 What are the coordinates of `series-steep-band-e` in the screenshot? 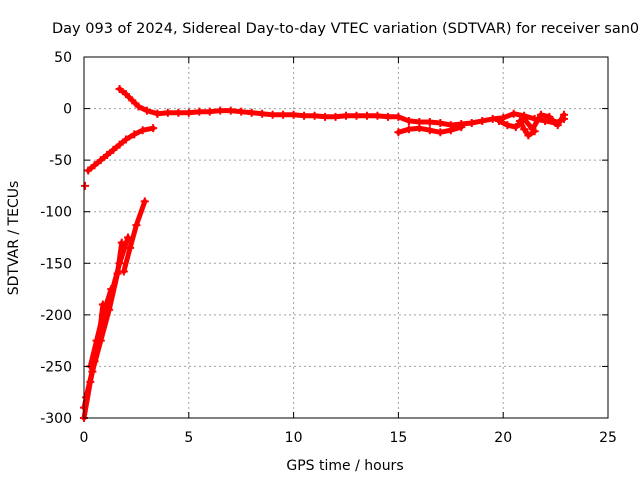 It's located at (101, 328).